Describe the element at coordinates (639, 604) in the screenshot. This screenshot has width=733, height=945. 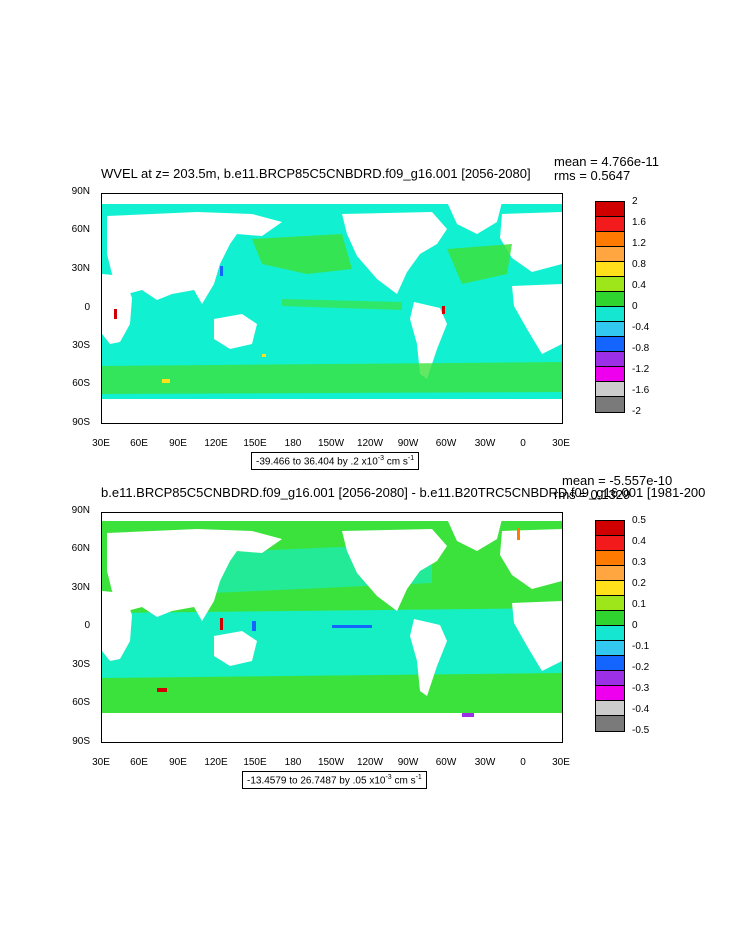
I see `colorbar-label: 0.1` at that location.